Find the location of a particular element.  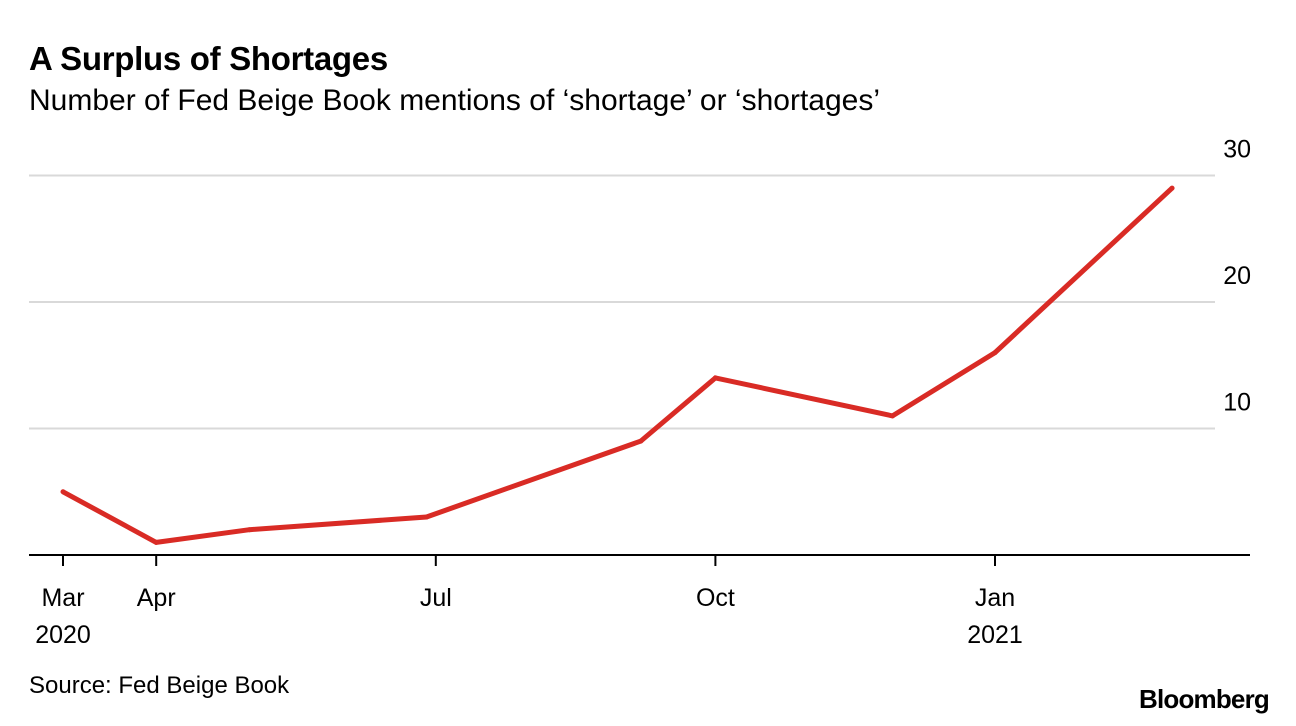

x-tick-label-mar: Mar is located at coordinates (62, 598).